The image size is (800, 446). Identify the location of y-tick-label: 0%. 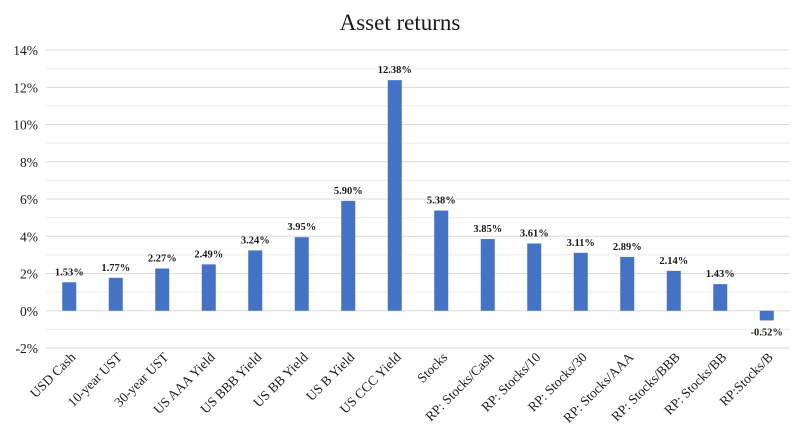
(29, 311).